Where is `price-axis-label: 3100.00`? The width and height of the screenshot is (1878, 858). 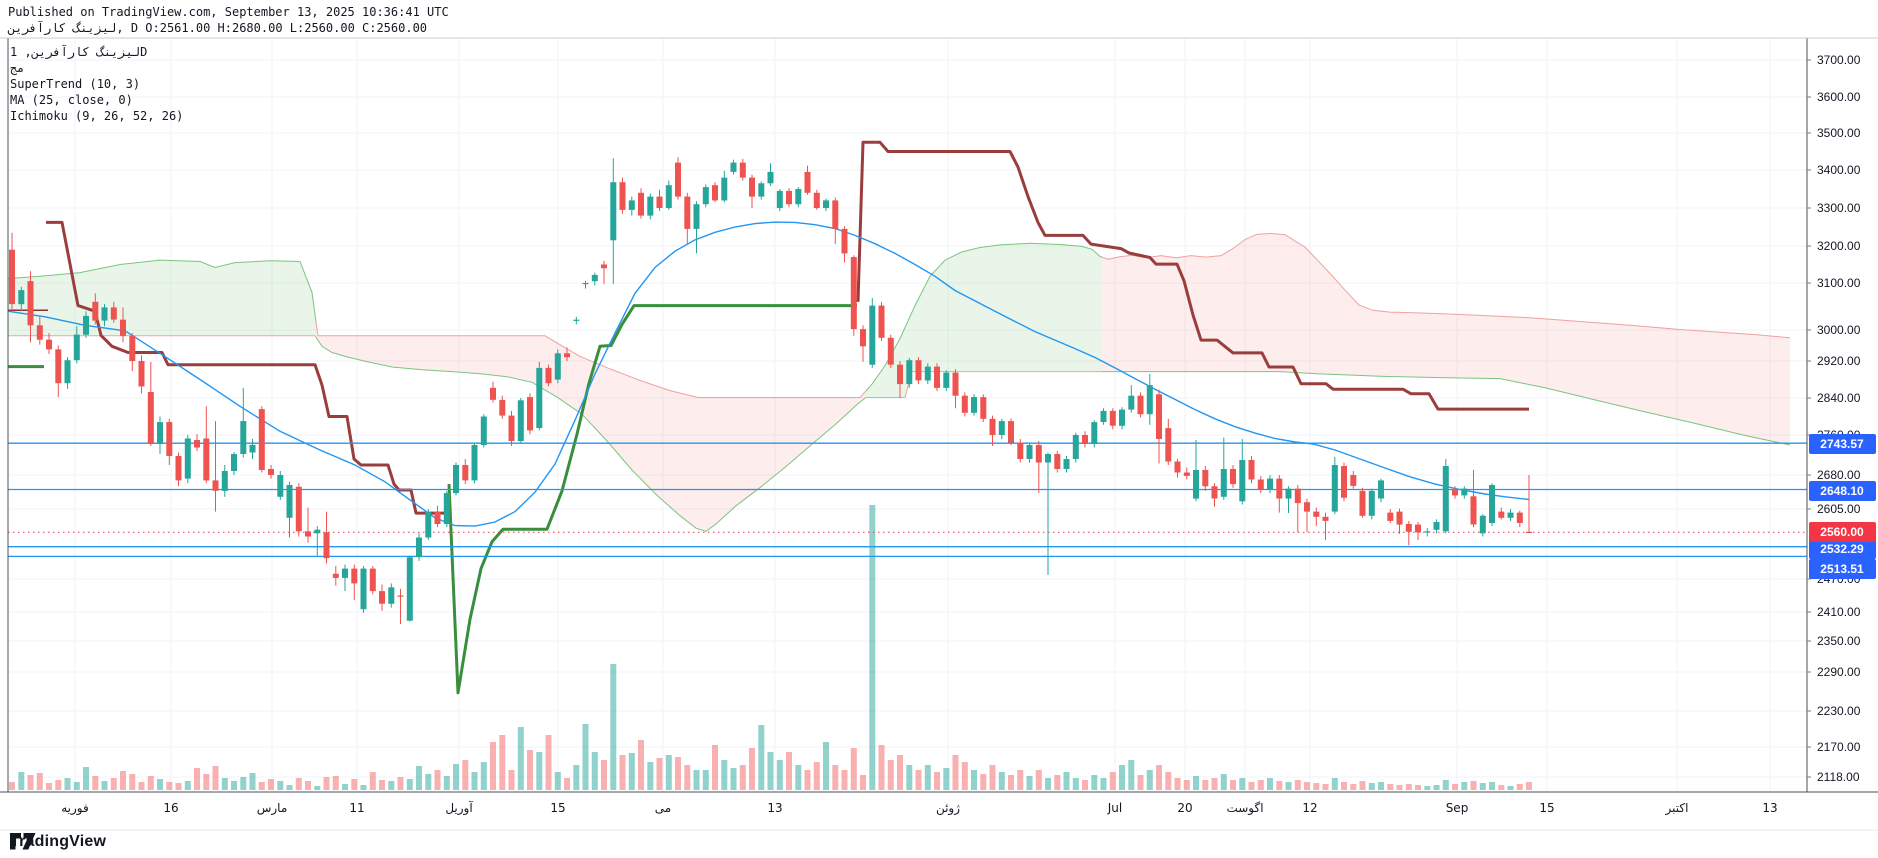 price-axis-label: 3100.00 is located at coordinates (1839, 283).